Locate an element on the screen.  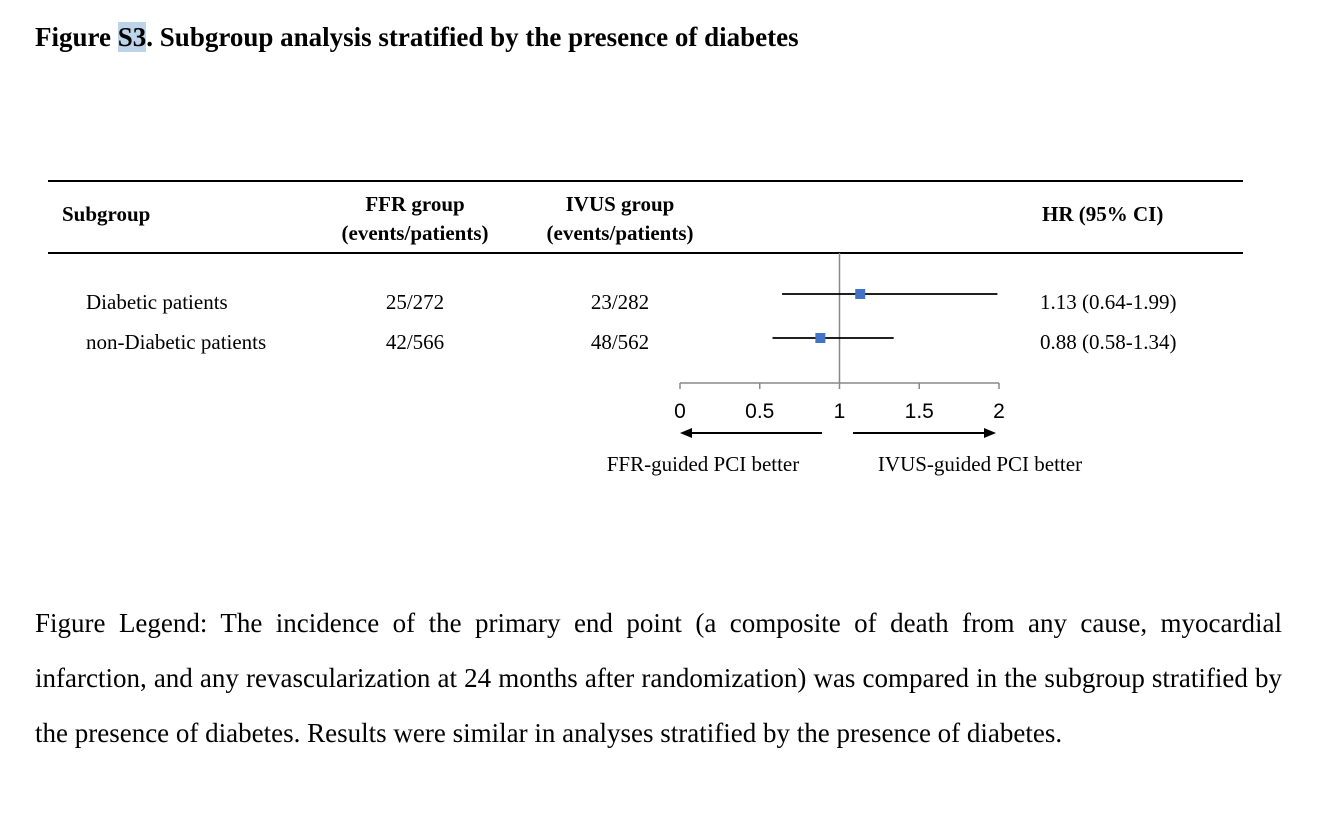
header-ffr-group: FFR group (events/patients) is located at coordinates (415, 219).